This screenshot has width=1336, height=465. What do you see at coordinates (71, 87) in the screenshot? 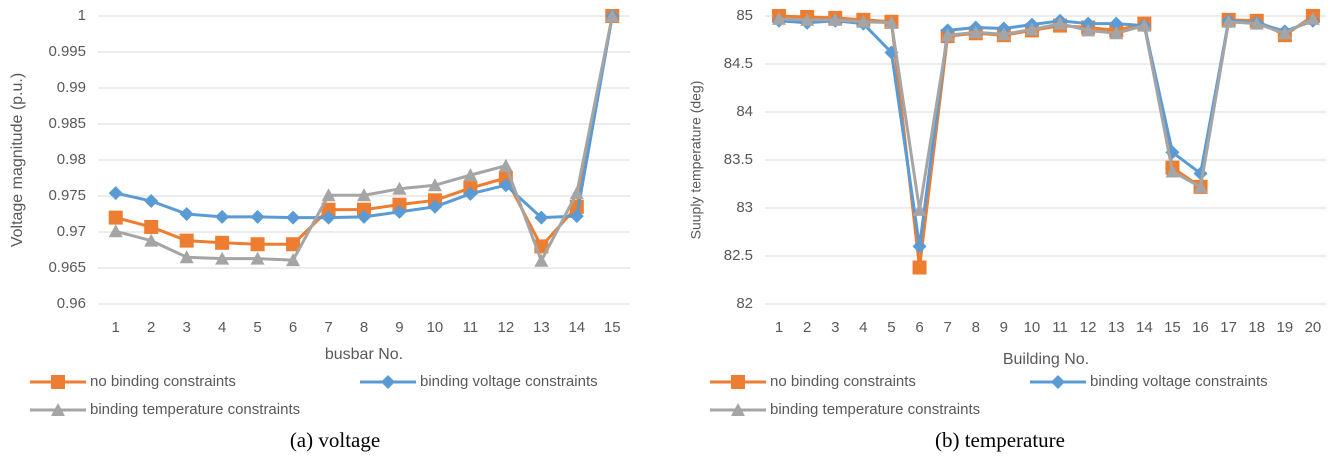
I see `y-tick-label: 0.99` at bounding box center [71, 87].